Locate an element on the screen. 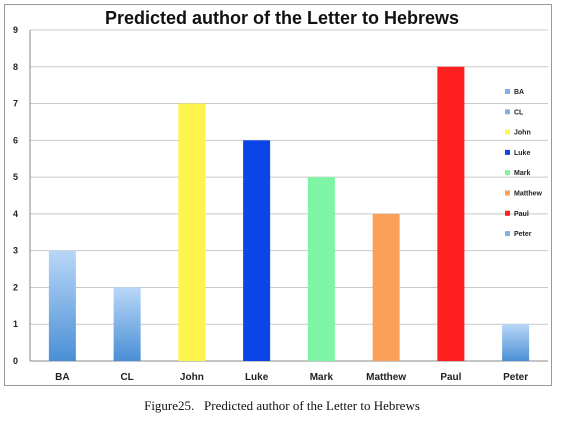 This screenshot has width=564, height=425. x-tick-label: Mark is located at coordinates (322, 377).